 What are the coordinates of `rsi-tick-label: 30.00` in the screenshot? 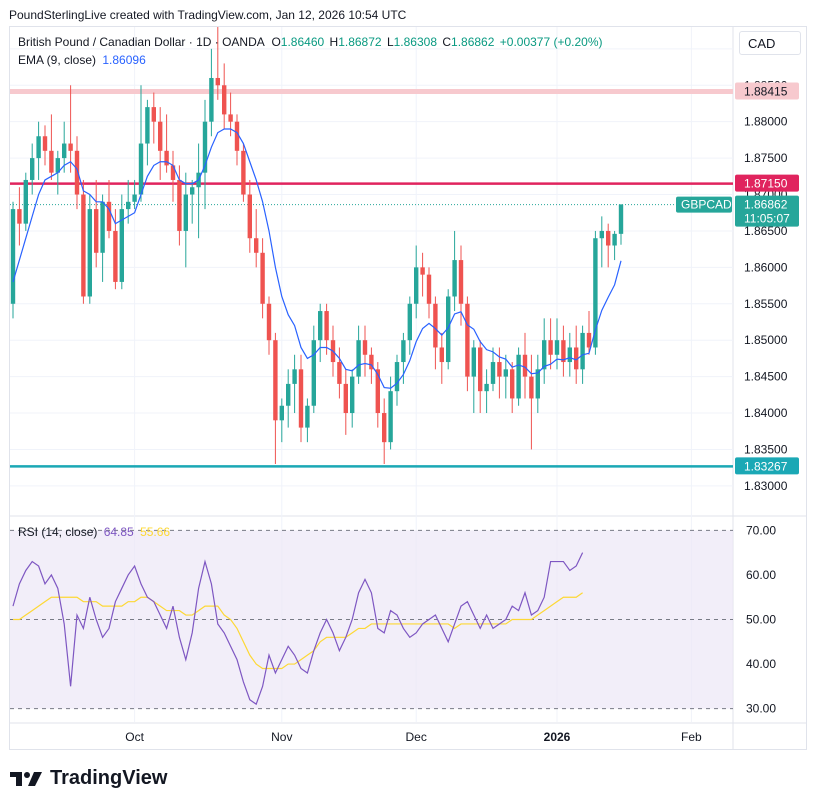 It's located at (761, 709).